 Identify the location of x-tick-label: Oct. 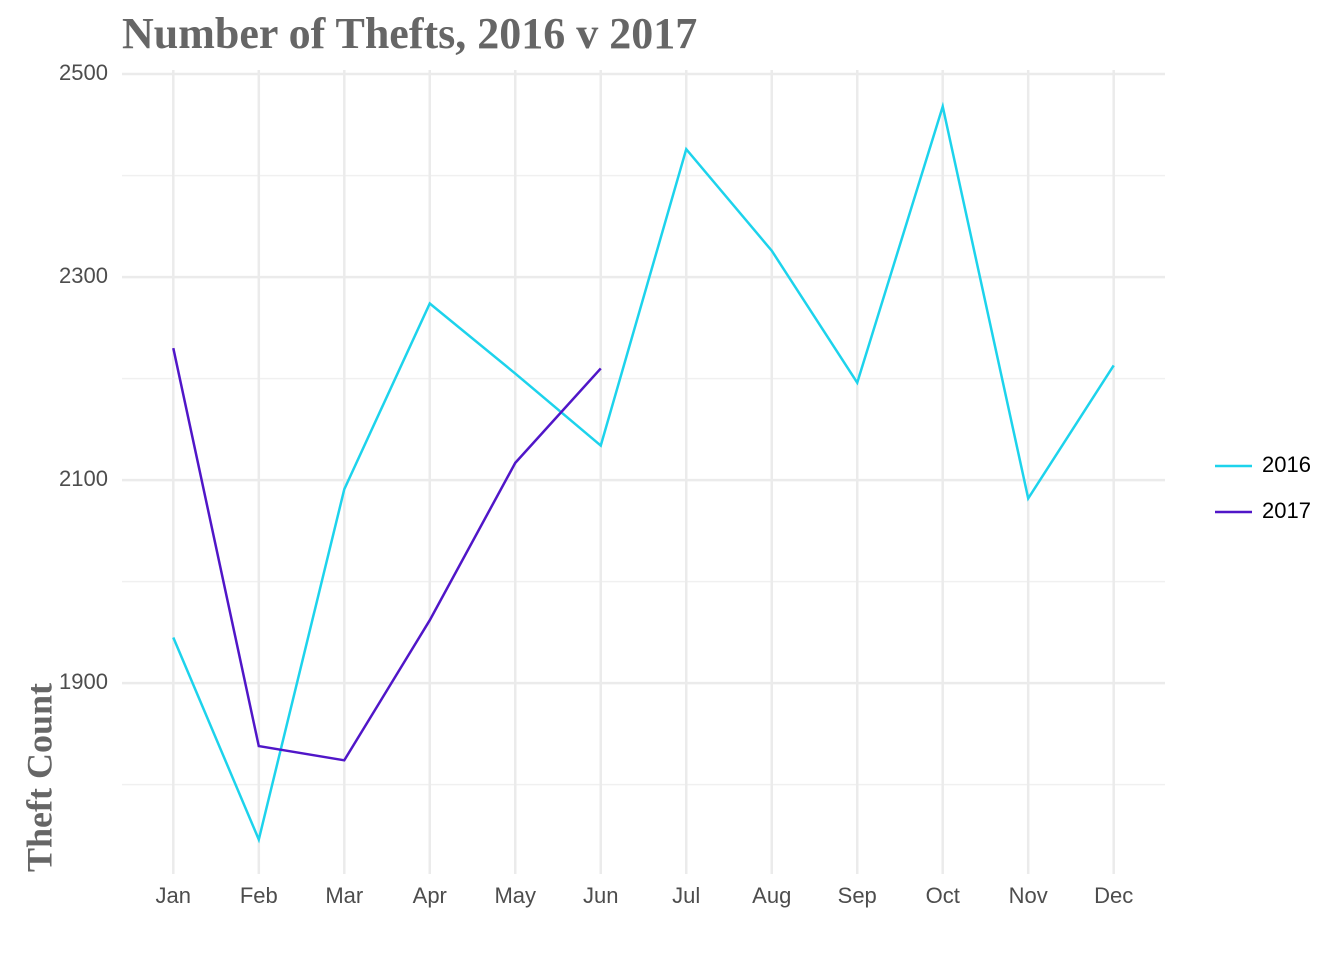
(943, 895).